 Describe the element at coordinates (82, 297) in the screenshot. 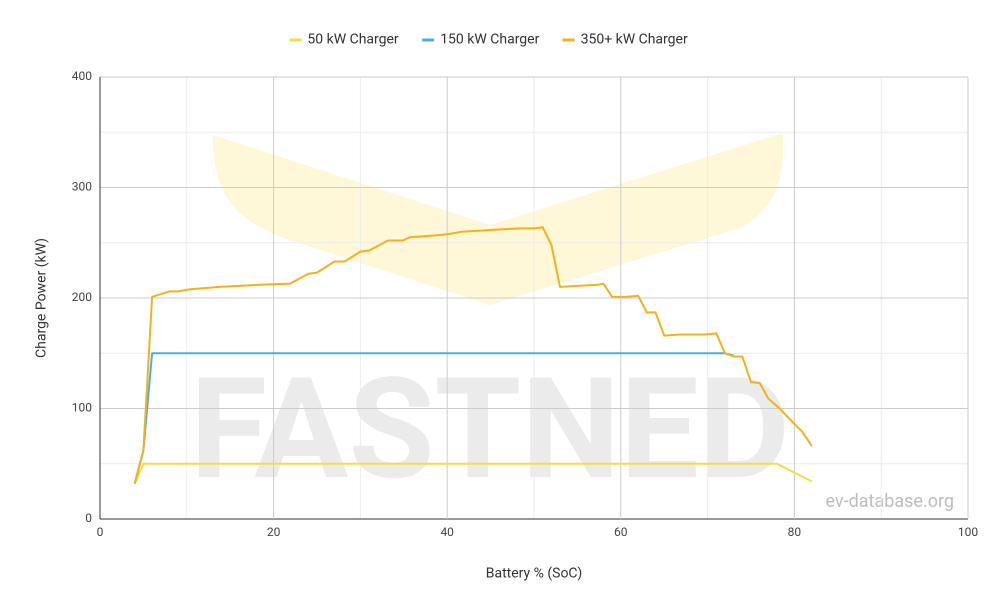

I see `y-tick-label: 200` at that location.